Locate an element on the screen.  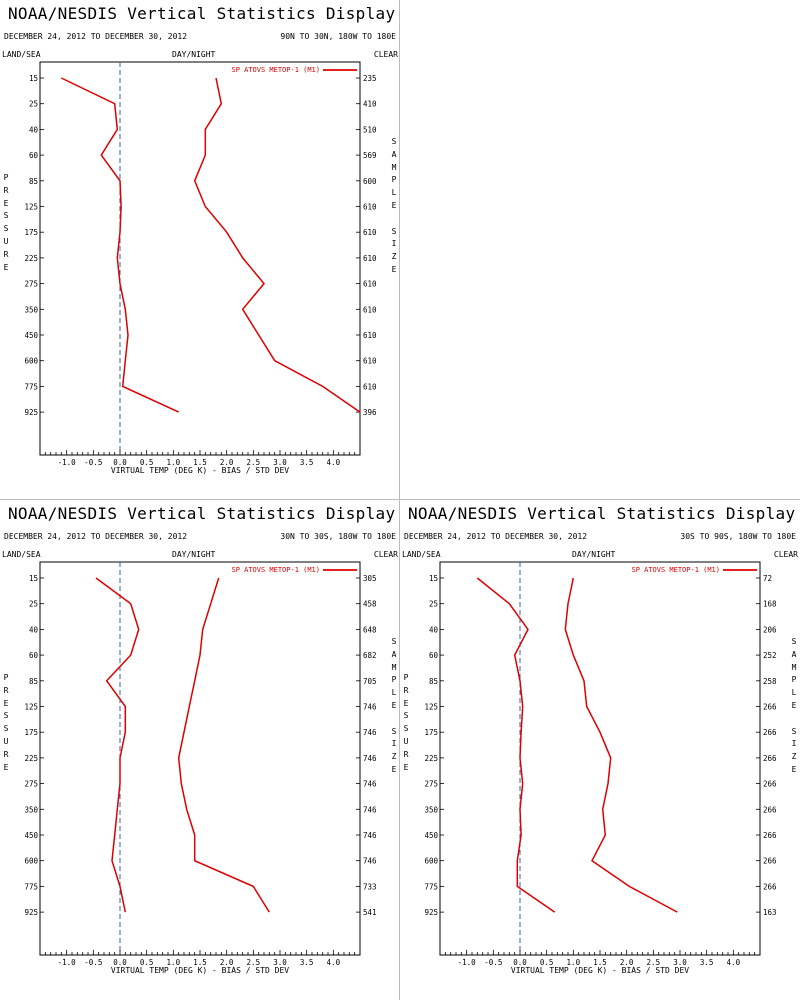
x-tick-label: 2.0 is located at coordinates (227, 962).